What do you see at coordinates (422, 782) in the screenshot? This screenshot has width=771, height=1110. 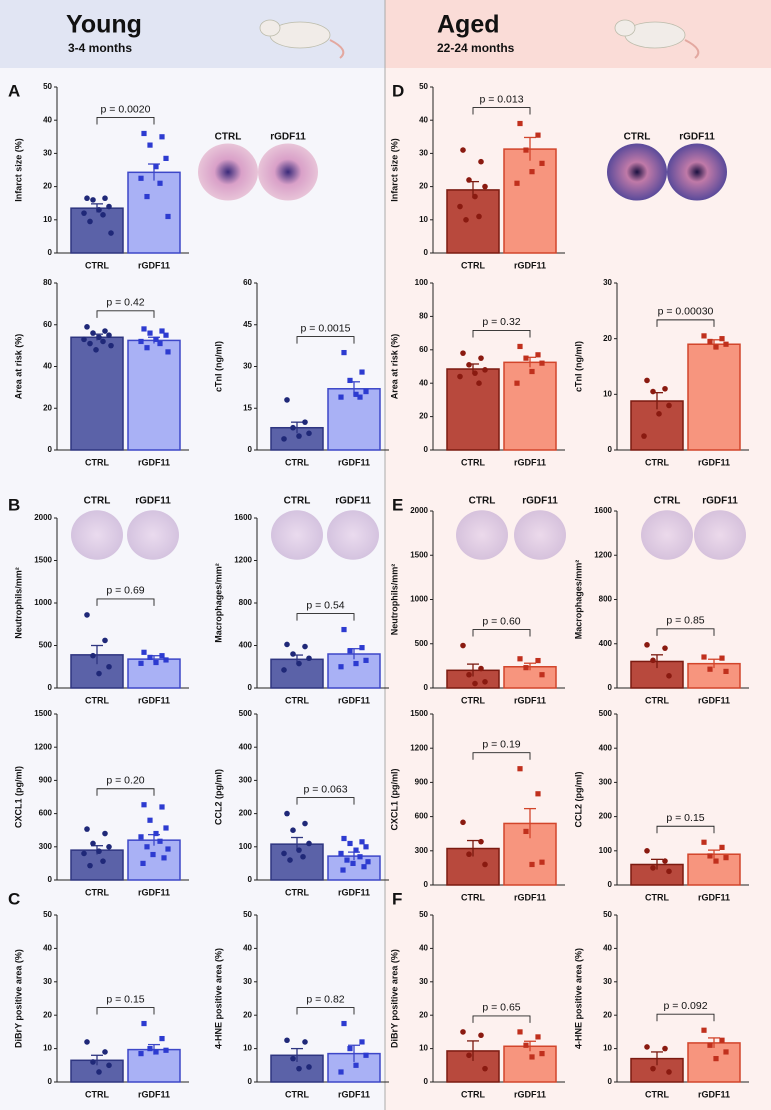 I see `y-tick-label: 900` at bounding box center [422, 782].